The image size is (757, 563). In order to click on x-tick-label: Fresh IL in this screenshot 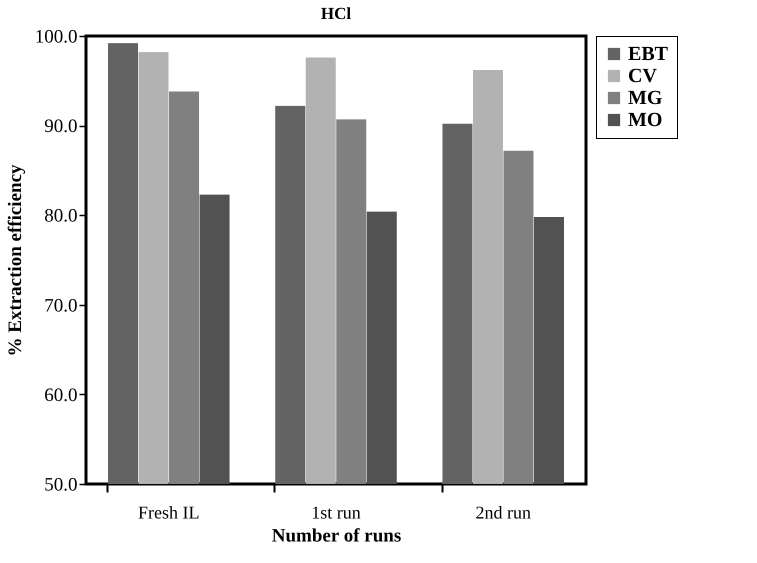, I will do `click(169, 512)`.